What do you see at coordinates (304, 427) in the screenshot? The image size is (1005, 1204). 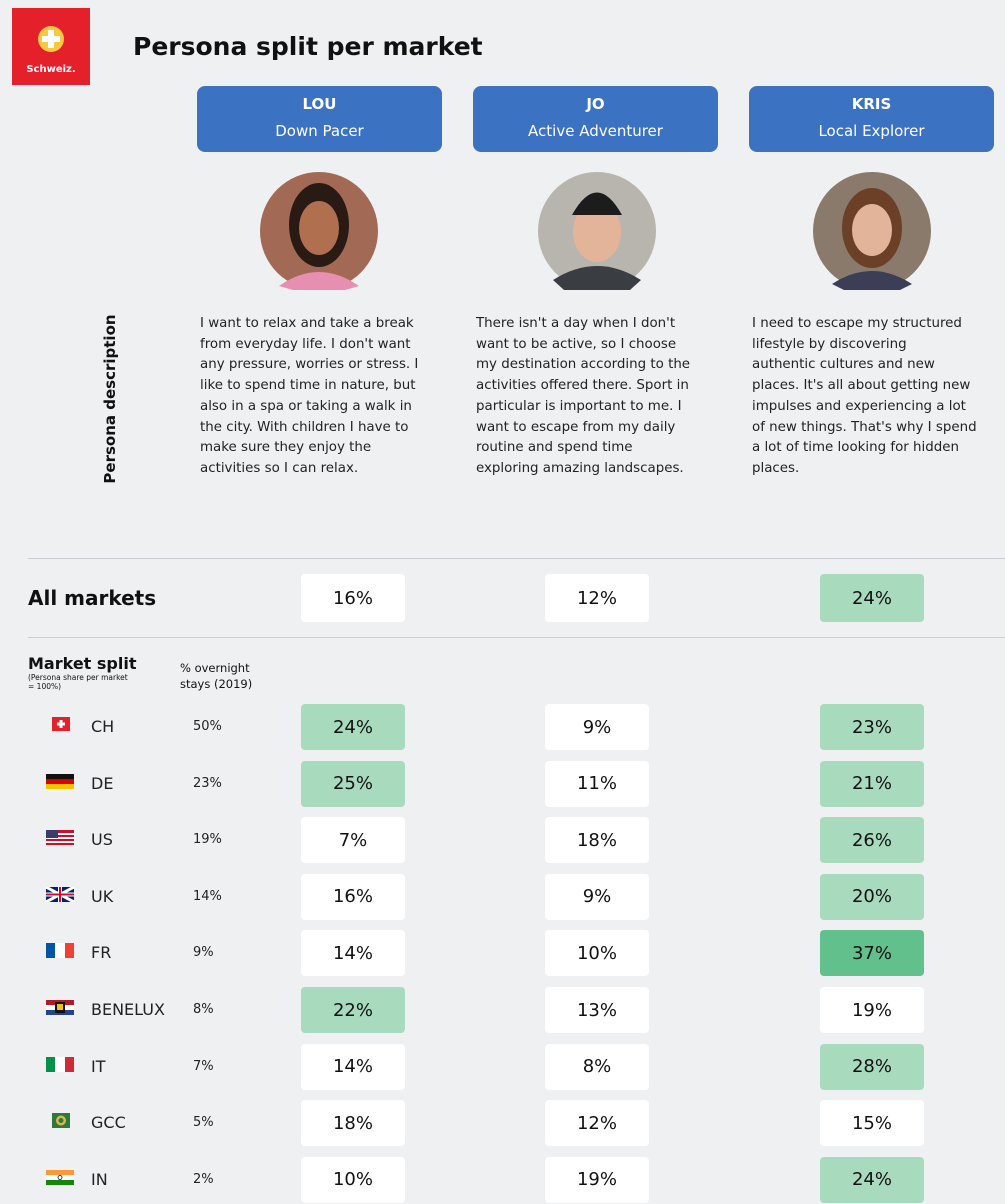 I see `description-line: the city. With children I have to` at bounding box center [304, 427].